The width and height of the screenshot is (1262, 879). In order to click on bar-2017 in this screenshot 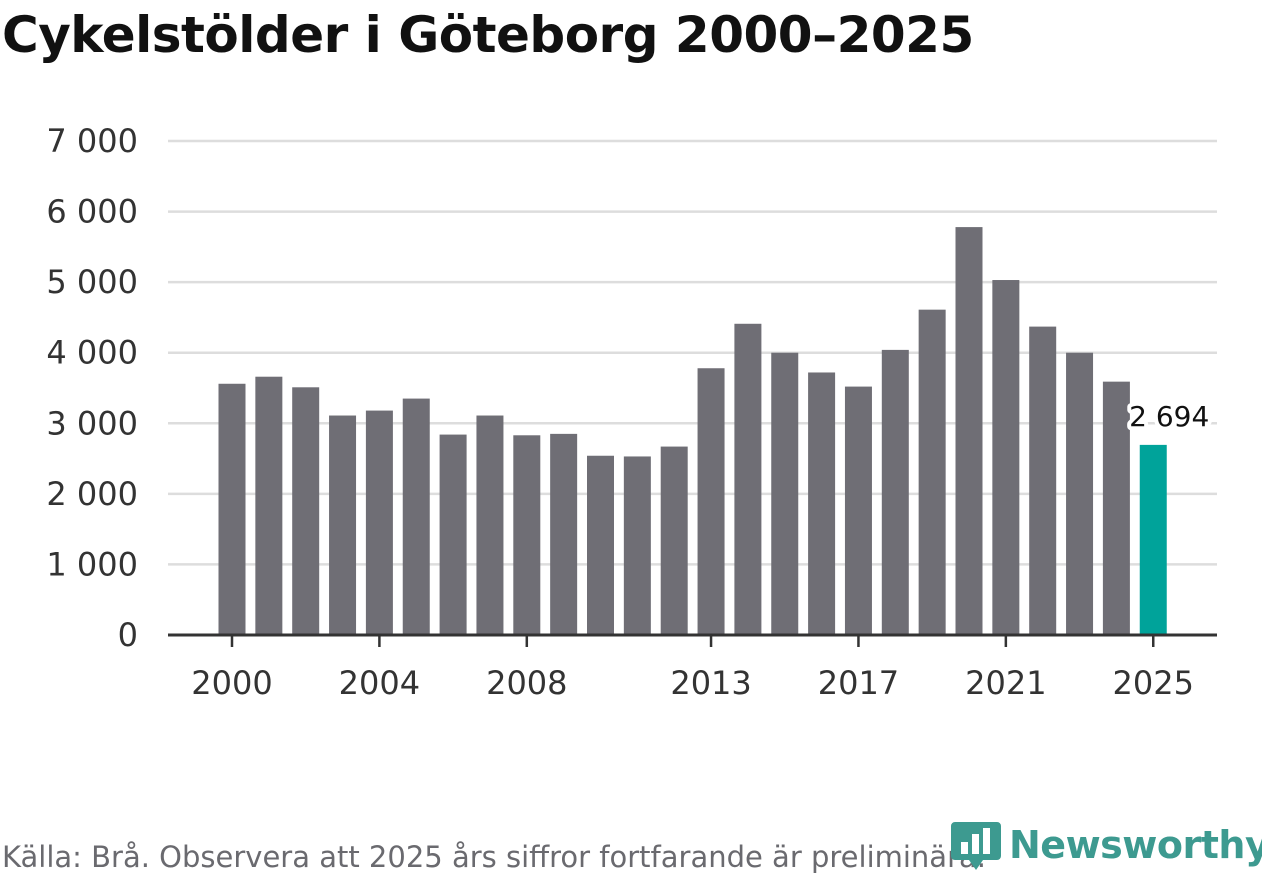, I will do `click(858, 510)`.